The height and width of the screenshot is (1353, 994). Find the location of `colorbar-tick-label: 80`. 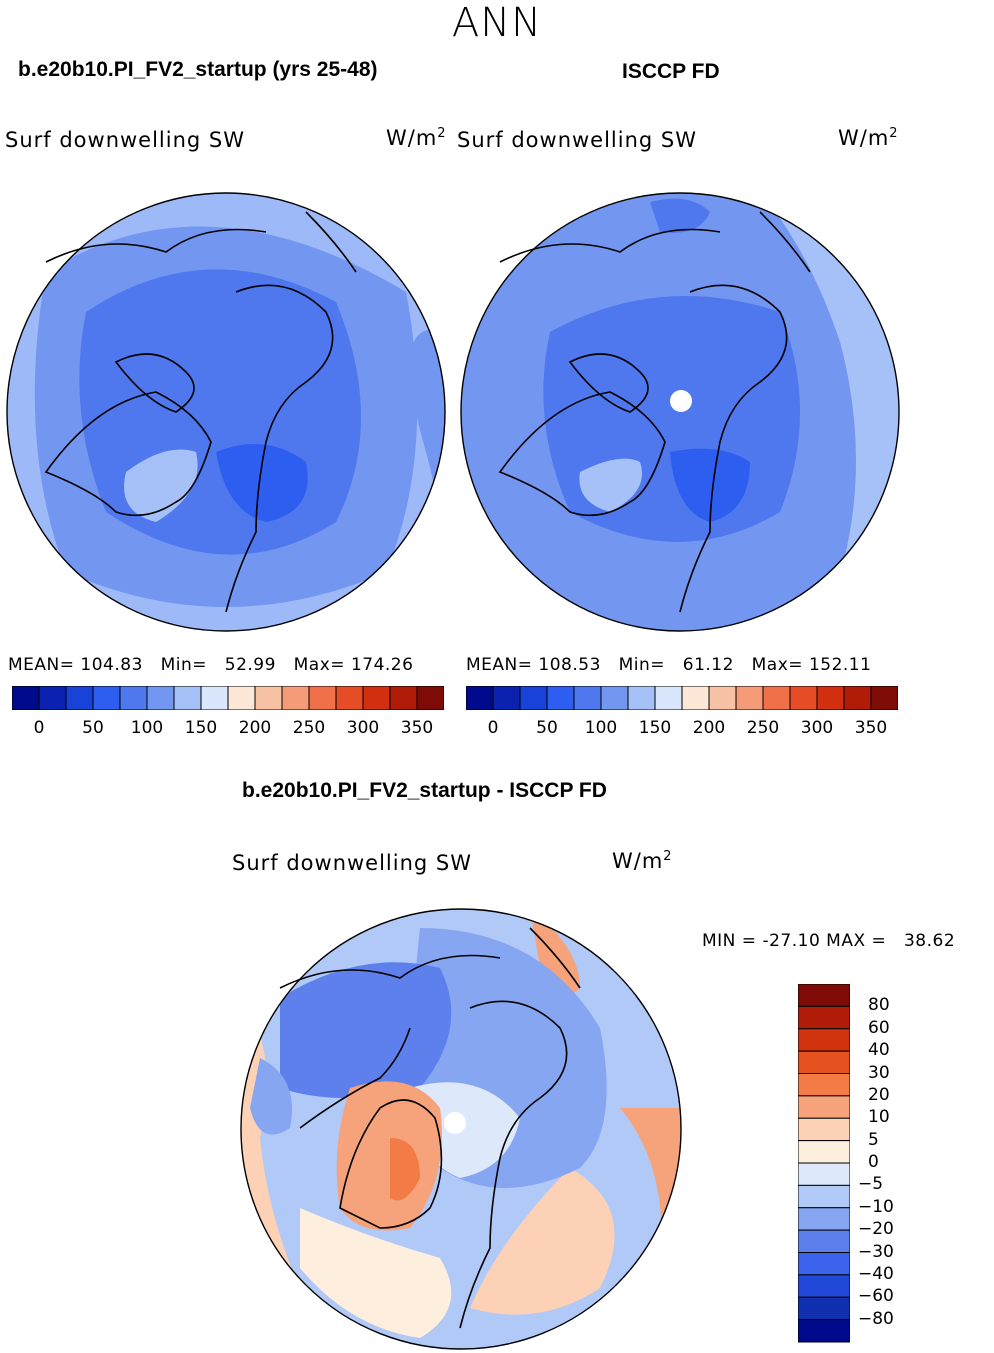

colorbar-tick-label: 80 is located at coordinates (879, 1005).